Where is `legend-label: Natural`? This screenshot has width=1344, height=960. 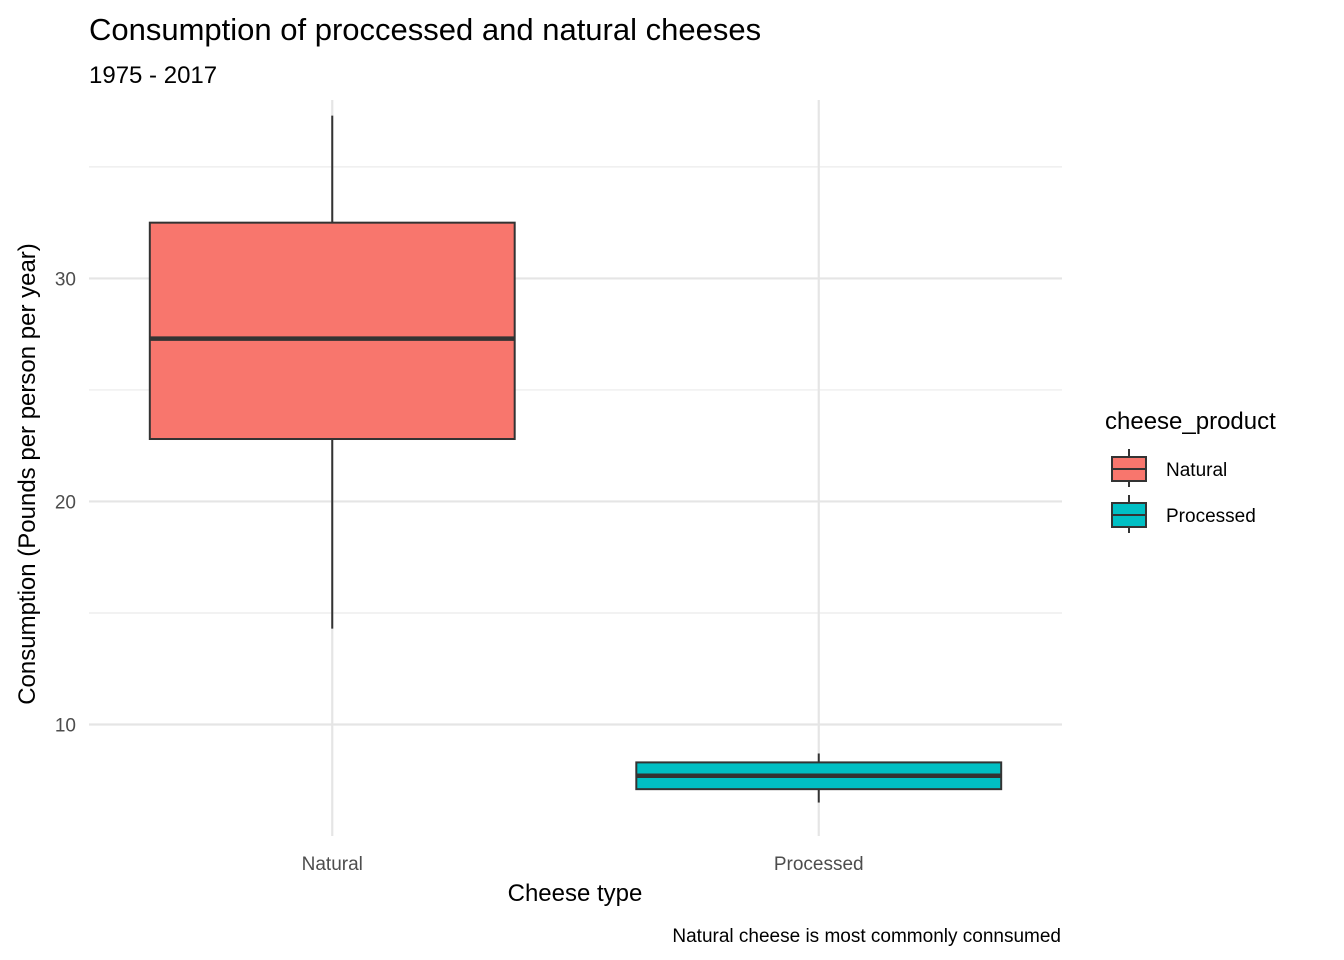 legend-label: Natural is located at coordinates (1196, 470).